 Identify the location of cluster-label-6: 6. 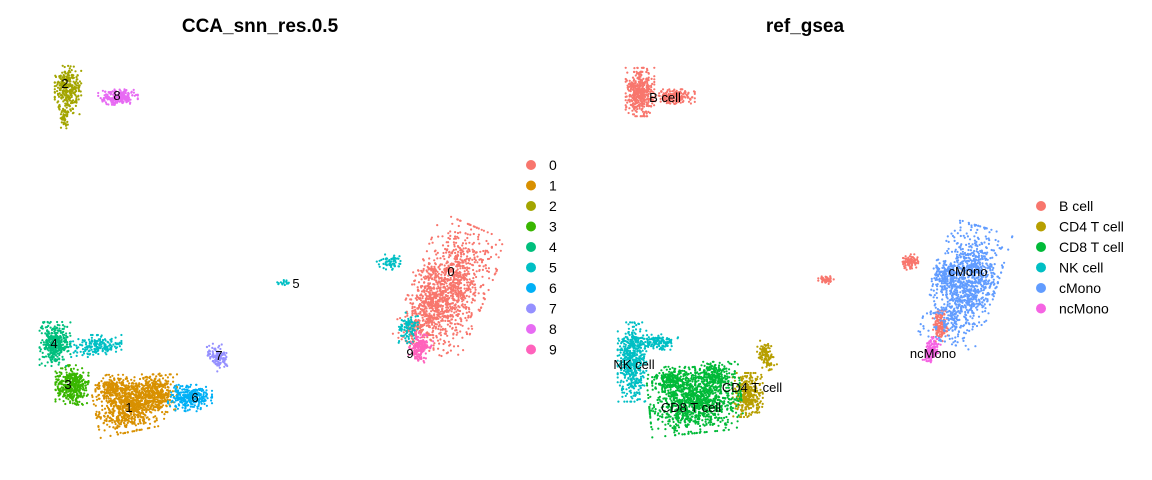
(194, 397).